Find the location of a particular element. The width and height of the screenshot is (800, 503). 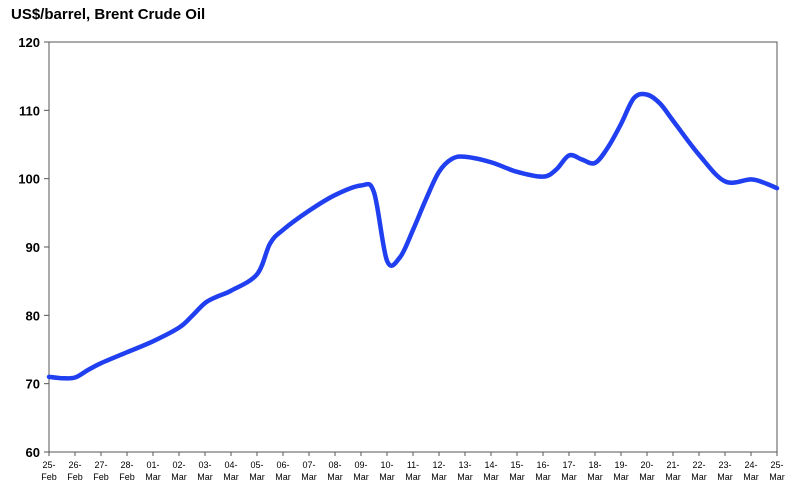

x-tick-day: 10- is located at coordinates (386, 465).